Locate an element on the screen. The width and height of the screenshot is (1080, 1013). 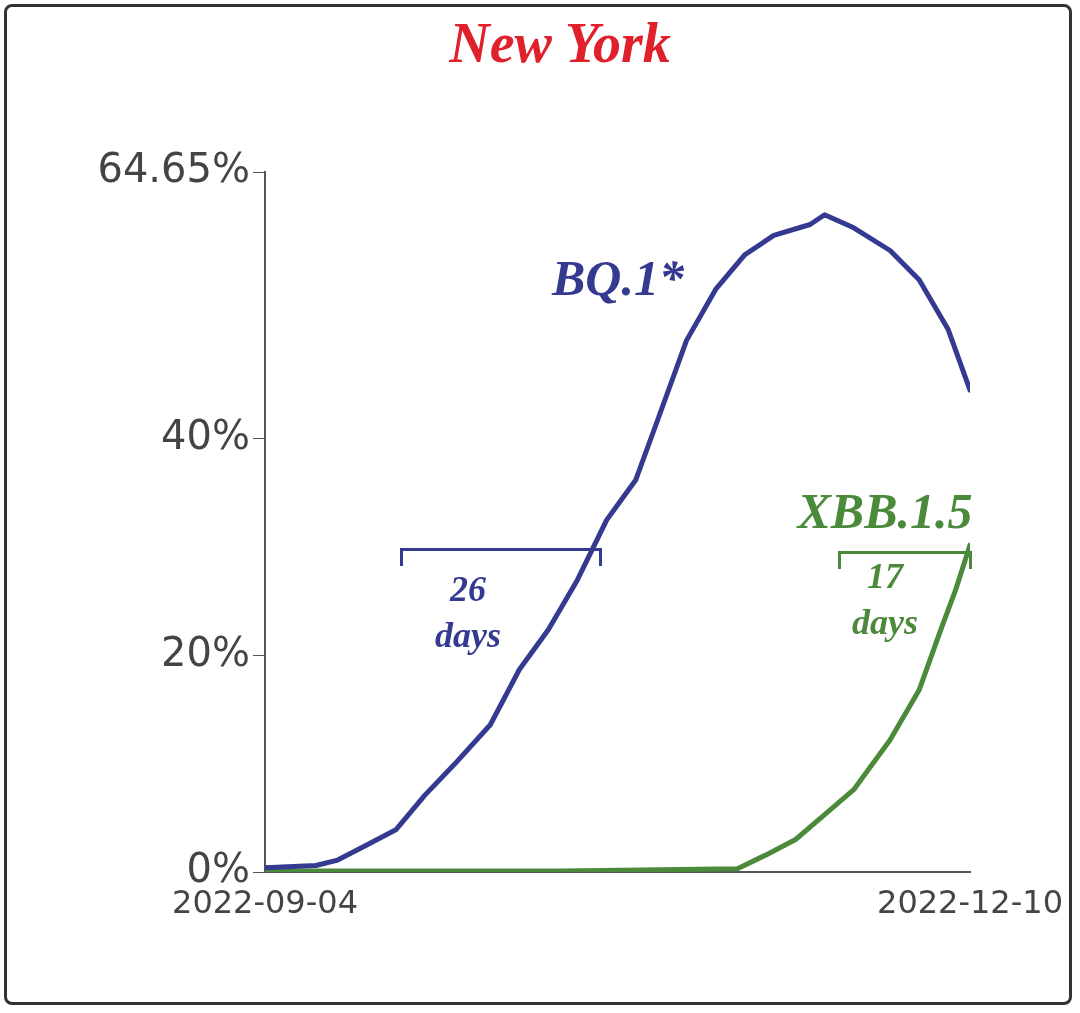
chart-title: New York is located at coordinates (559, 43).